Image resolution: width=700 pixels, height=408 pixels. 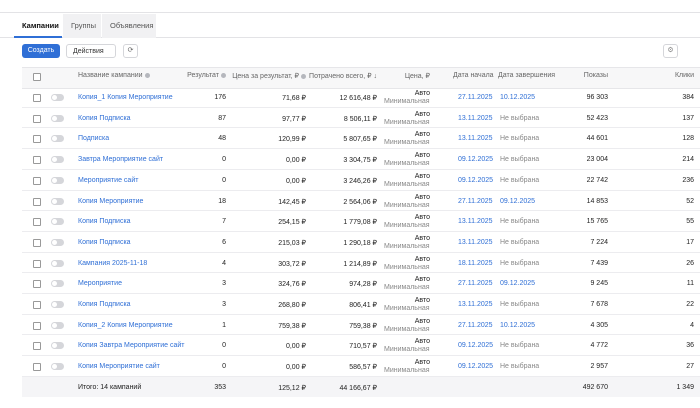 I want to click on settings-button: ⚙, so click(x=670, y=51).